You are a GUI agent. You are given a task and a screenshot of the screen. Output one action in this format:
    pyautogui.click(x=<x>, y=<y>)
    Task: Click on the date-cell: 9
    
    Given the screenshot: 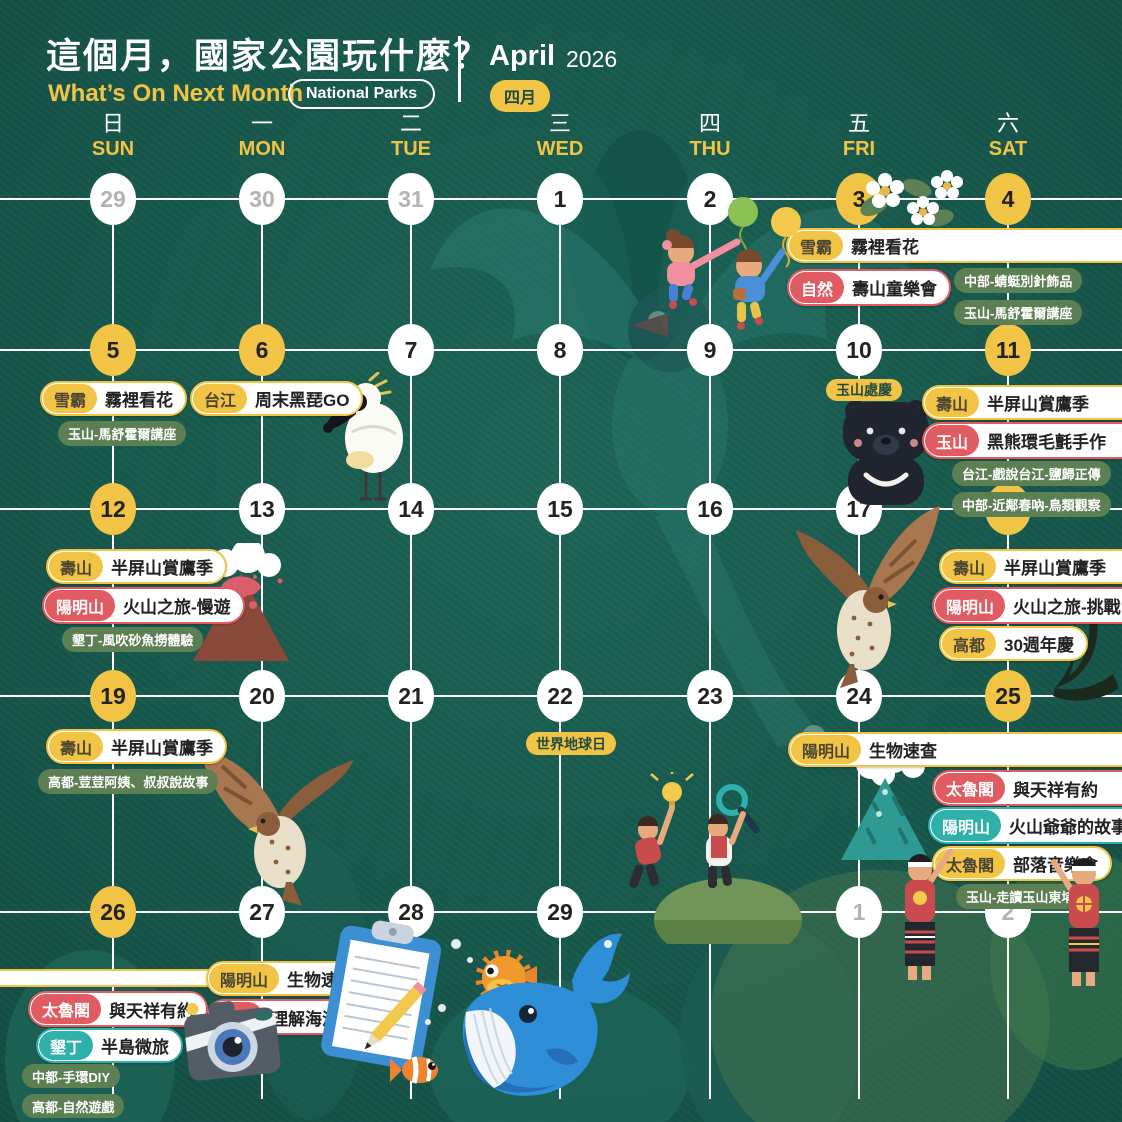 What is the action you would take?
    pyautogui.click(x=710, y=350)
    